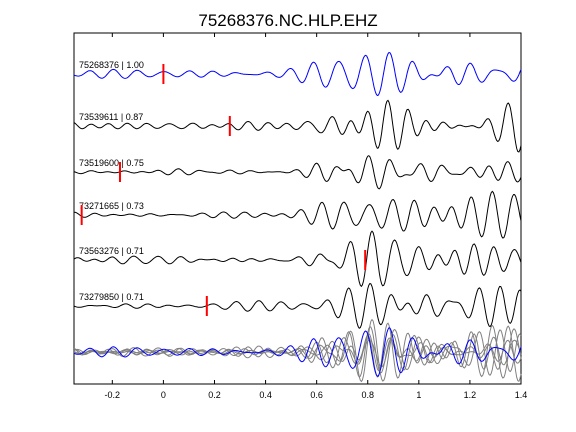 This screenshot has height=432, width=576. I want to click on x-tick-label: 0.8, so click(367, 395).